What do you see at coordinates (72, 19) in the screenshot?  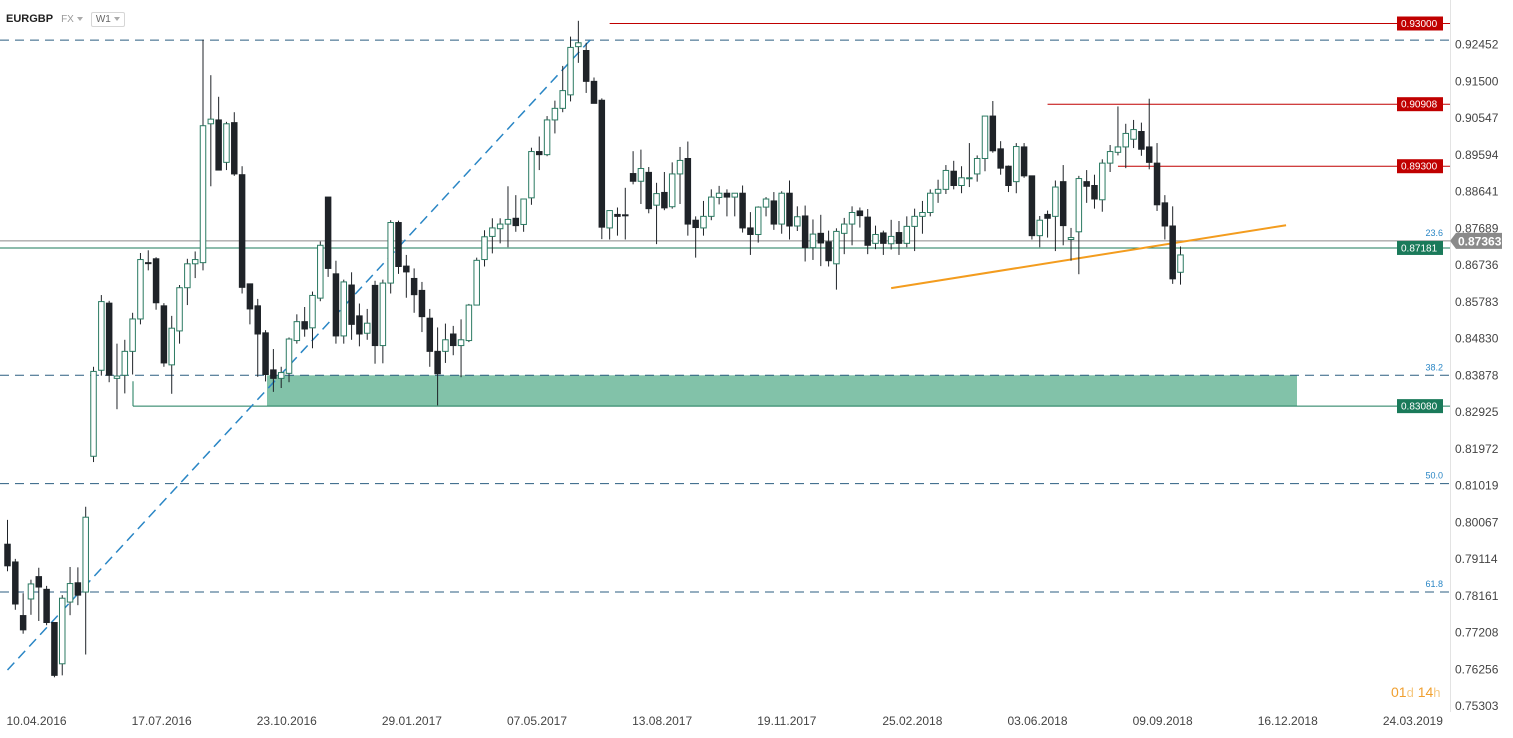 I see `market-dropdown: FX` at bounding box center [72, 19].